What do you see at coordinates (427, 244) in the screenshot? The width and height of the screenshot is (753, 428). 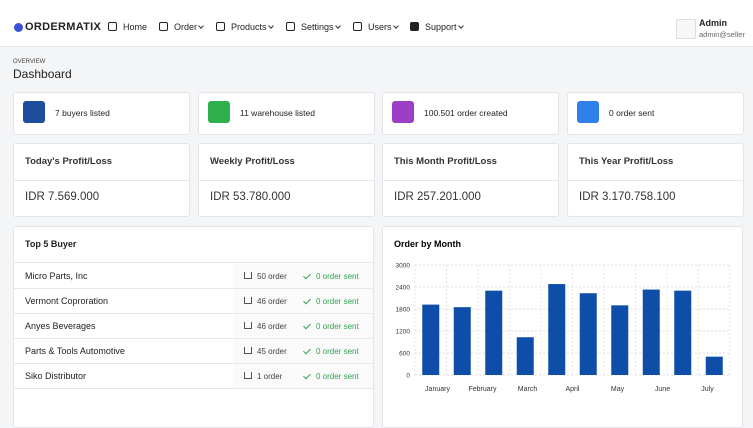 I see `chart-title: Order by Month` at bounding box center [427, 244].